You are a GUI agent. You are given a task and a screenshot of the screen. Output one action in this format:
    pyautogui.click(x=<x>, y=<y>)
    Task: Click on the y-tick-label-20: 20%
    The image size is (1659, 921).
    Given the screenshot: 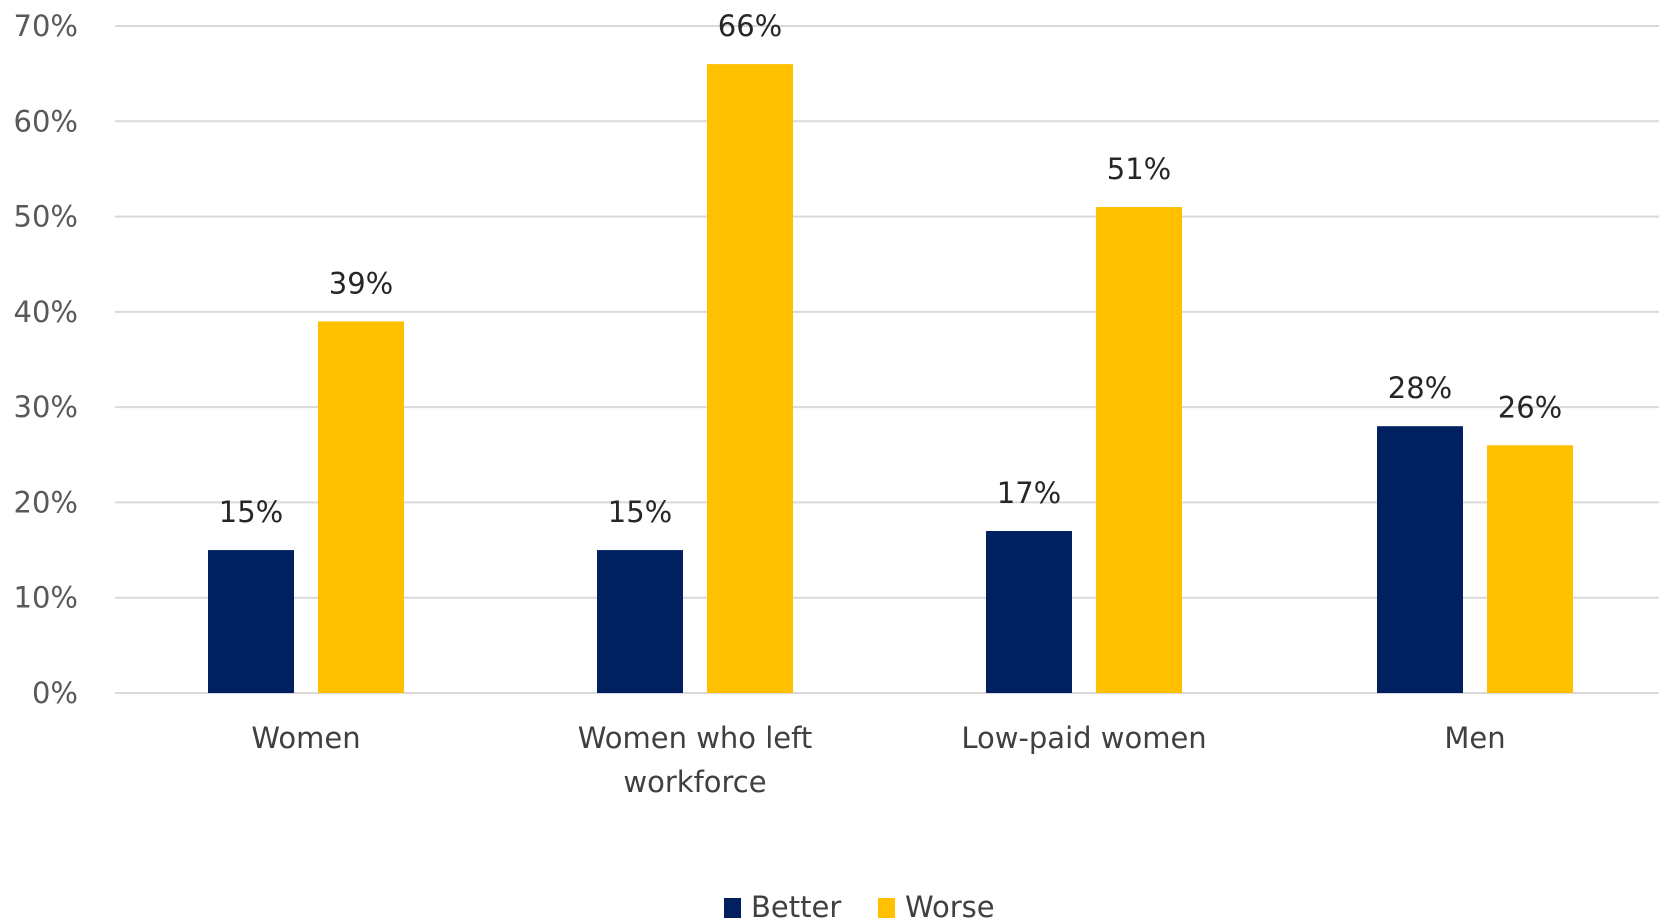 What is the action you would take?
    pyautogui.click(x=46, y=502)
    